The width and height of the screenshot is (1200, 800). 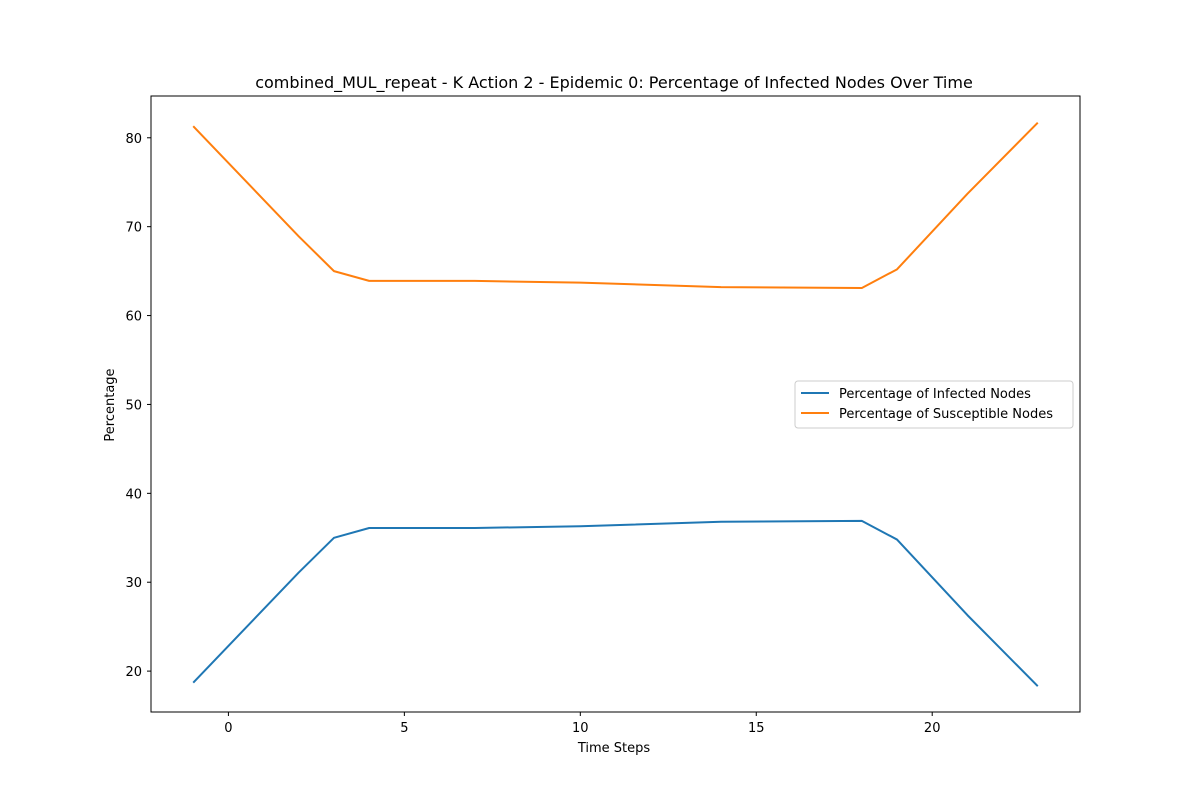 What do you see at coordinates (404, 728) in the screenshot?
I see `x-tick-label: 5` at bounding box center [404, 728].